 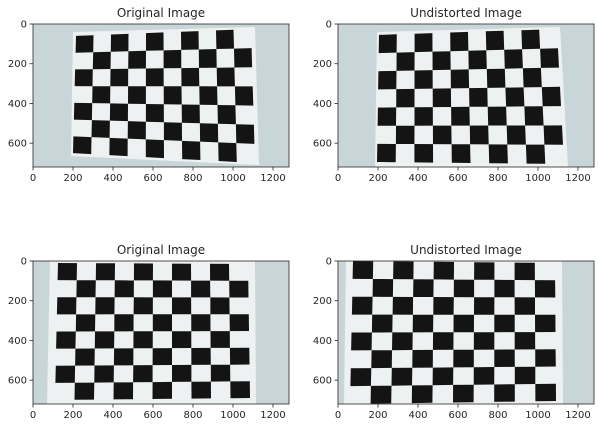 What do you see at coordinates (24, 262) in the screenshot?
I see `y-tick-label: 0` at bounding box center [24, 262].